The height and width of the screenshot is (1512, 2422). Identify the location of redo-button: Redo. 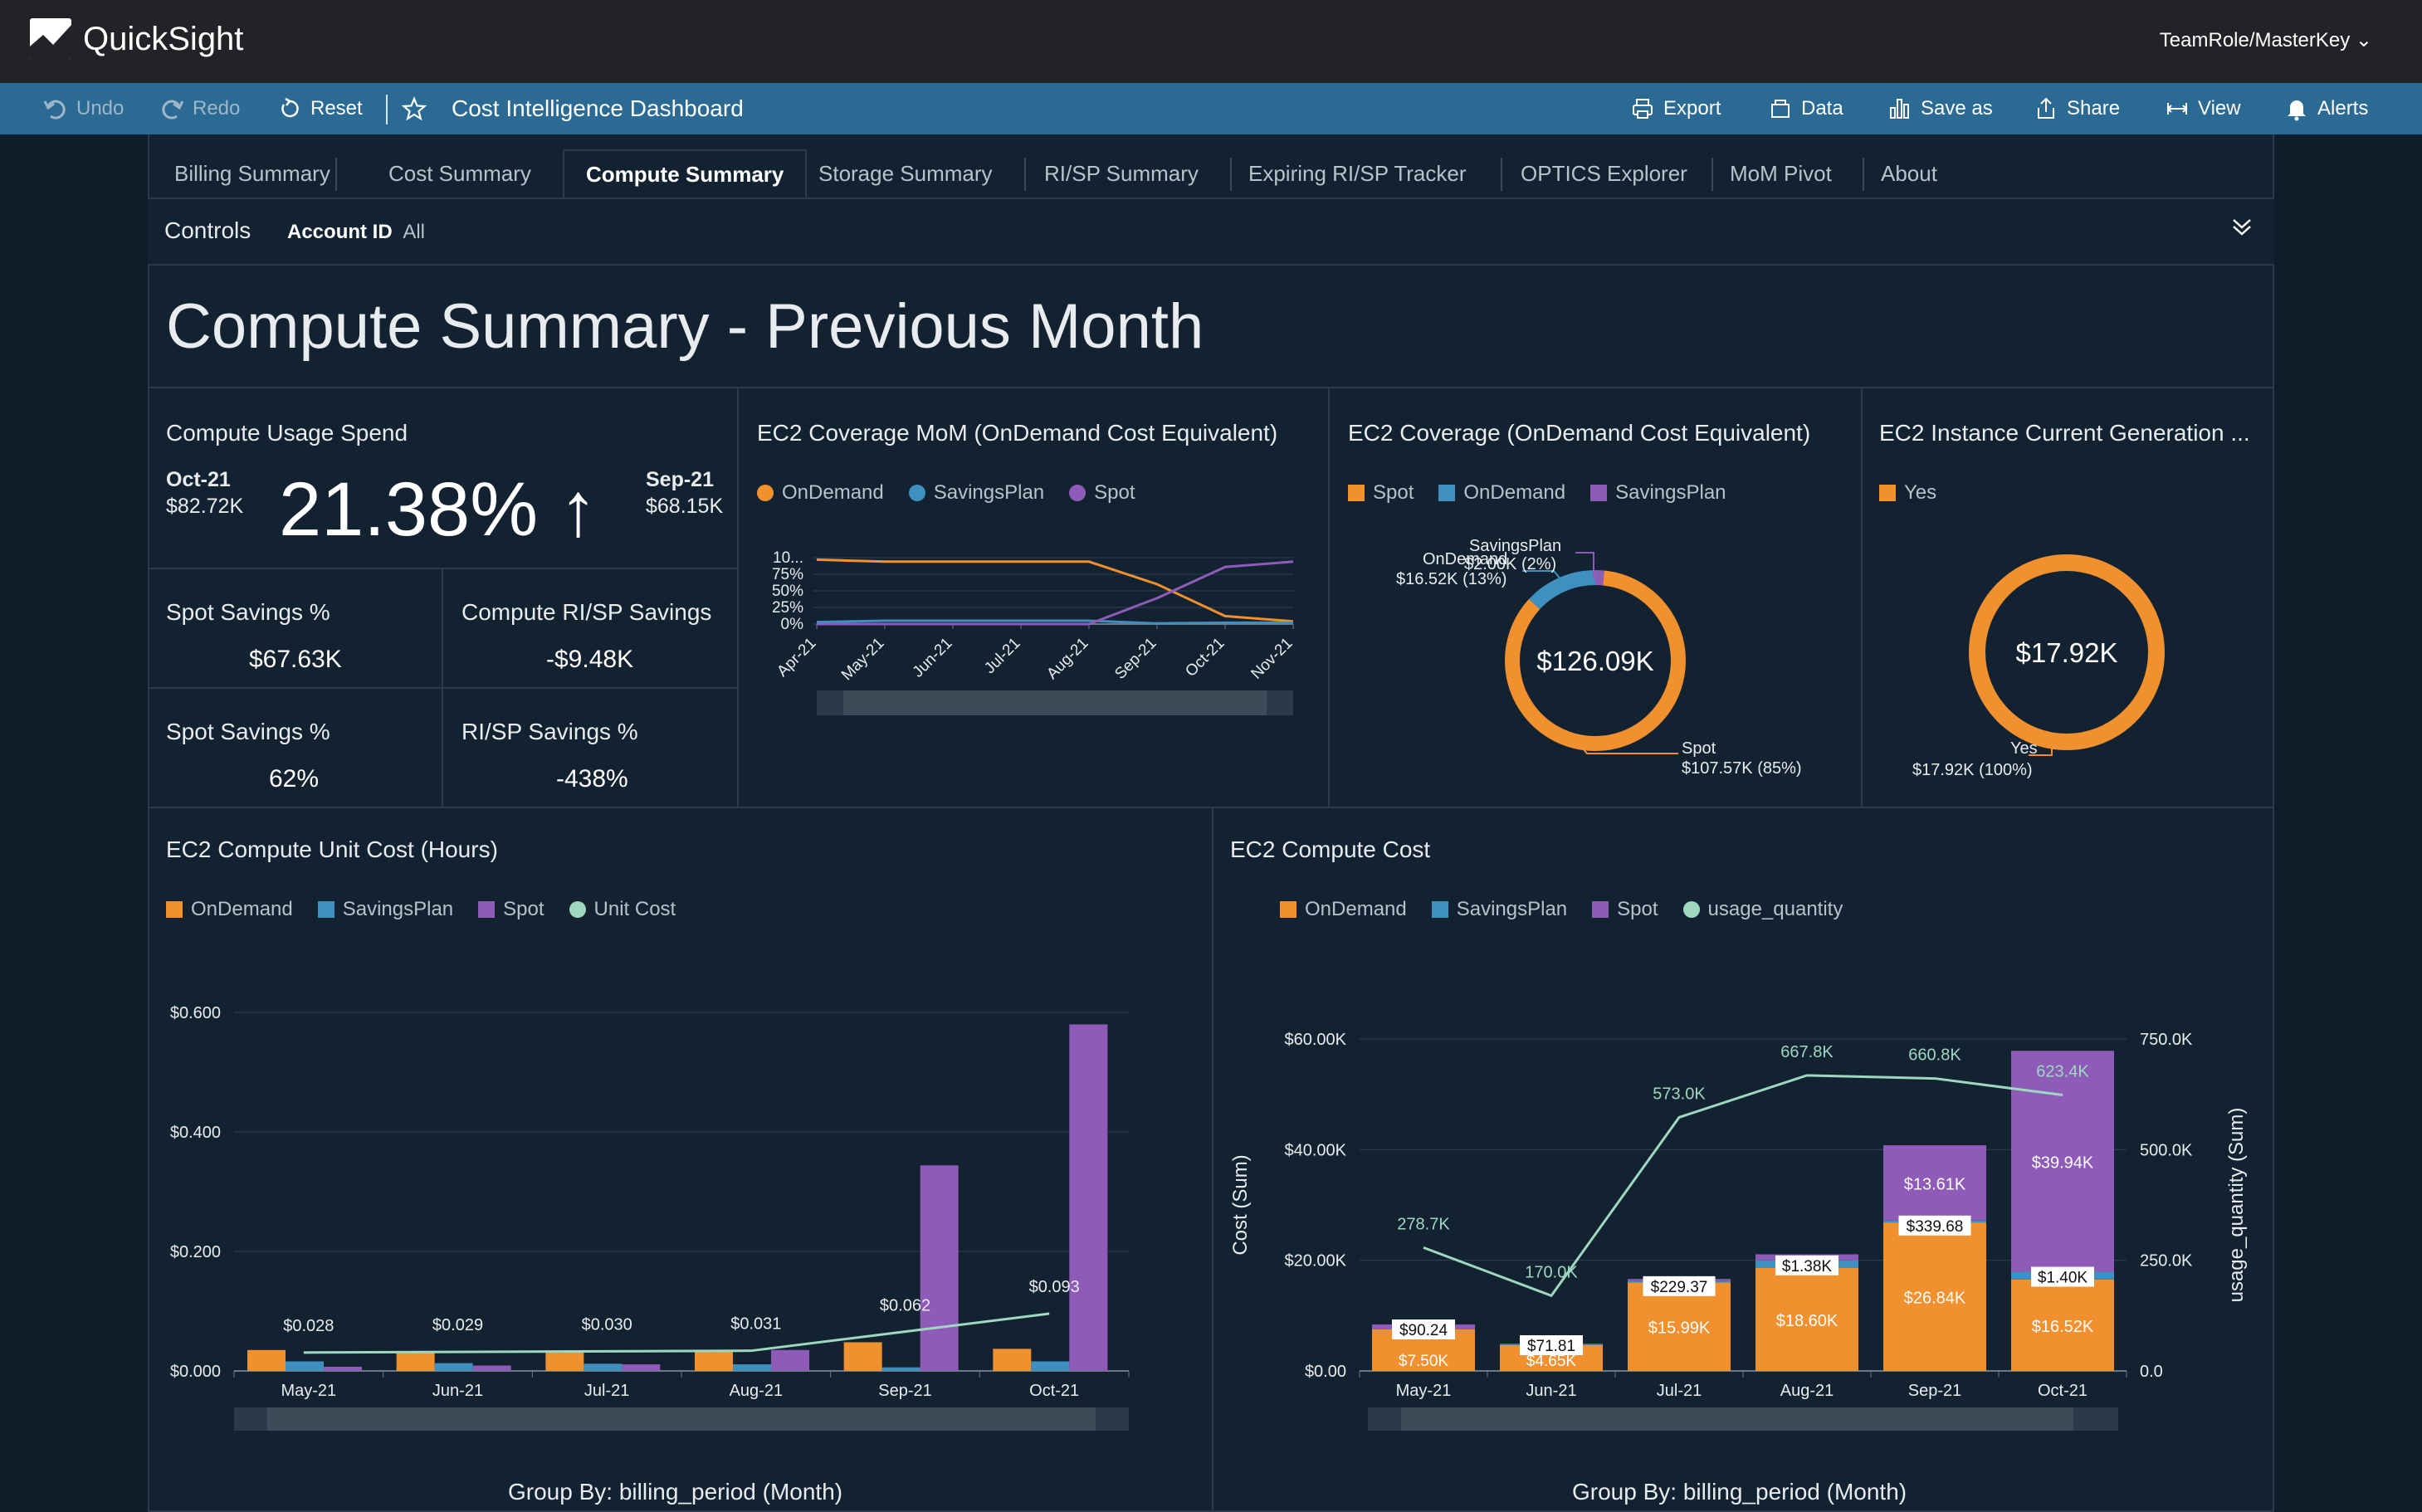
(199, 109).